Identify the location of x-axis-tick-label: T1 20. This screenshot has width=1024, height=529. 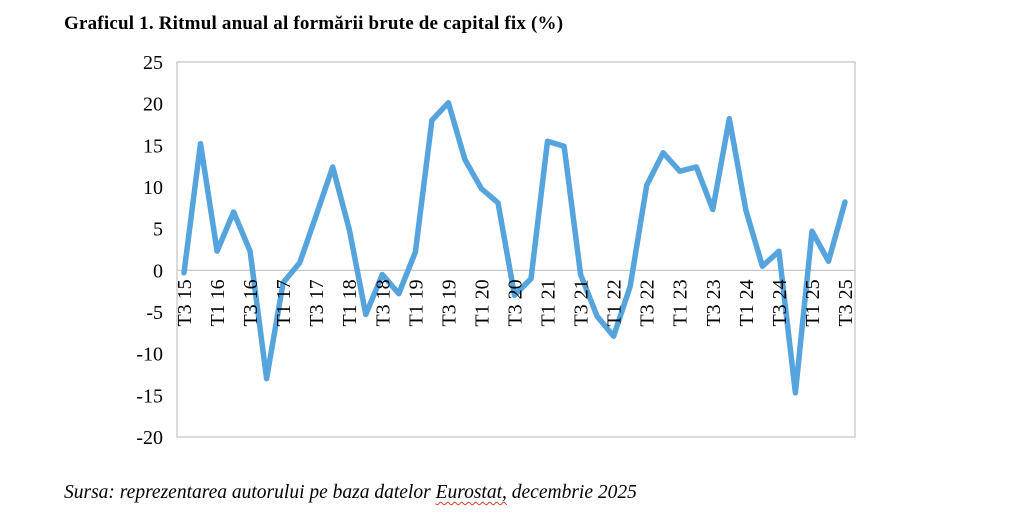
(482, 302).